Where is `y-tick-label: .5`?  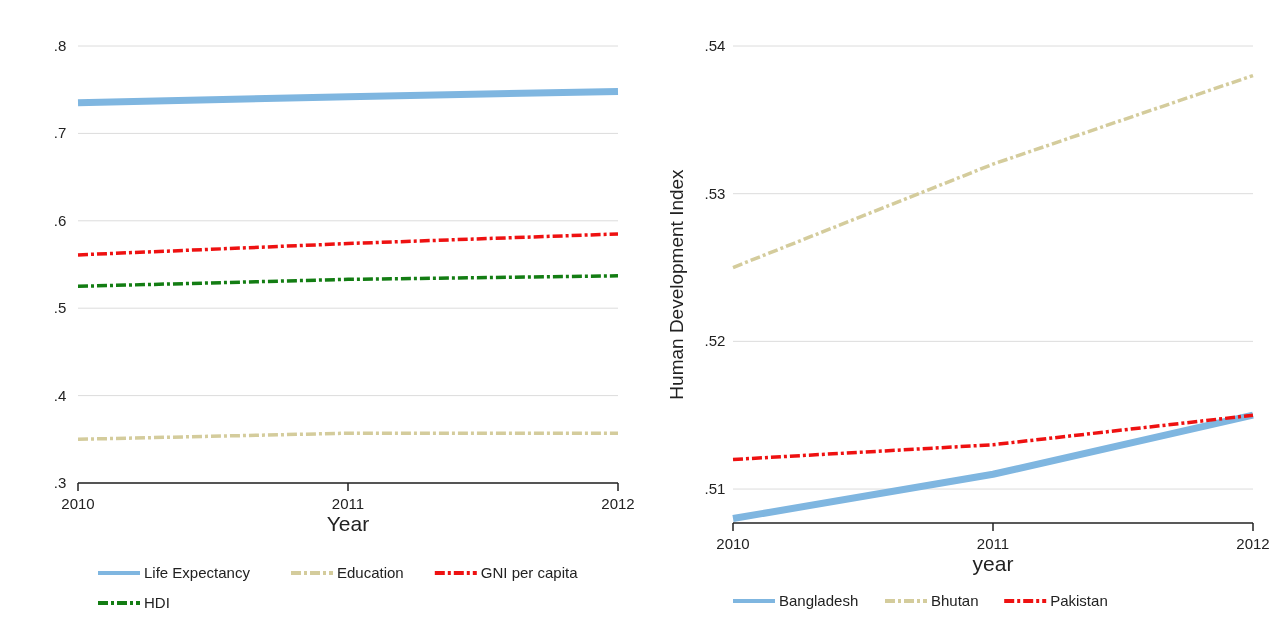
y-tick-label: .5 is located at coordinates (60, 308).